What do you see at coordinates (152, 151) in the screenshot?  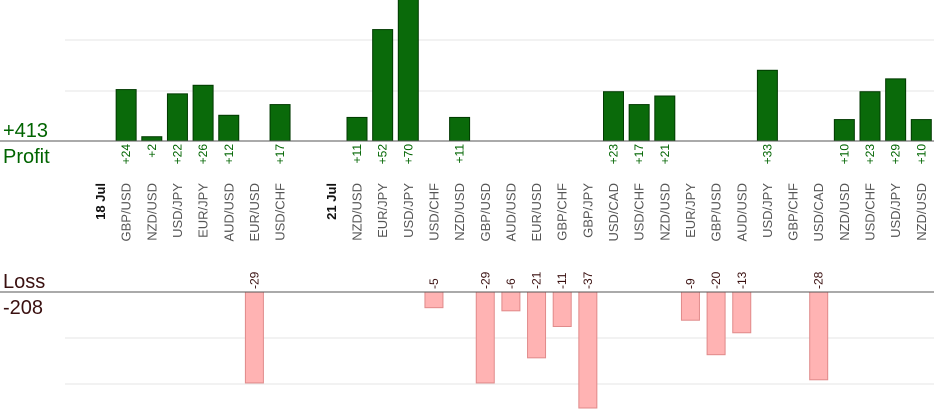 I see `profit-value-label: +2` at bounding box center [152, 151].